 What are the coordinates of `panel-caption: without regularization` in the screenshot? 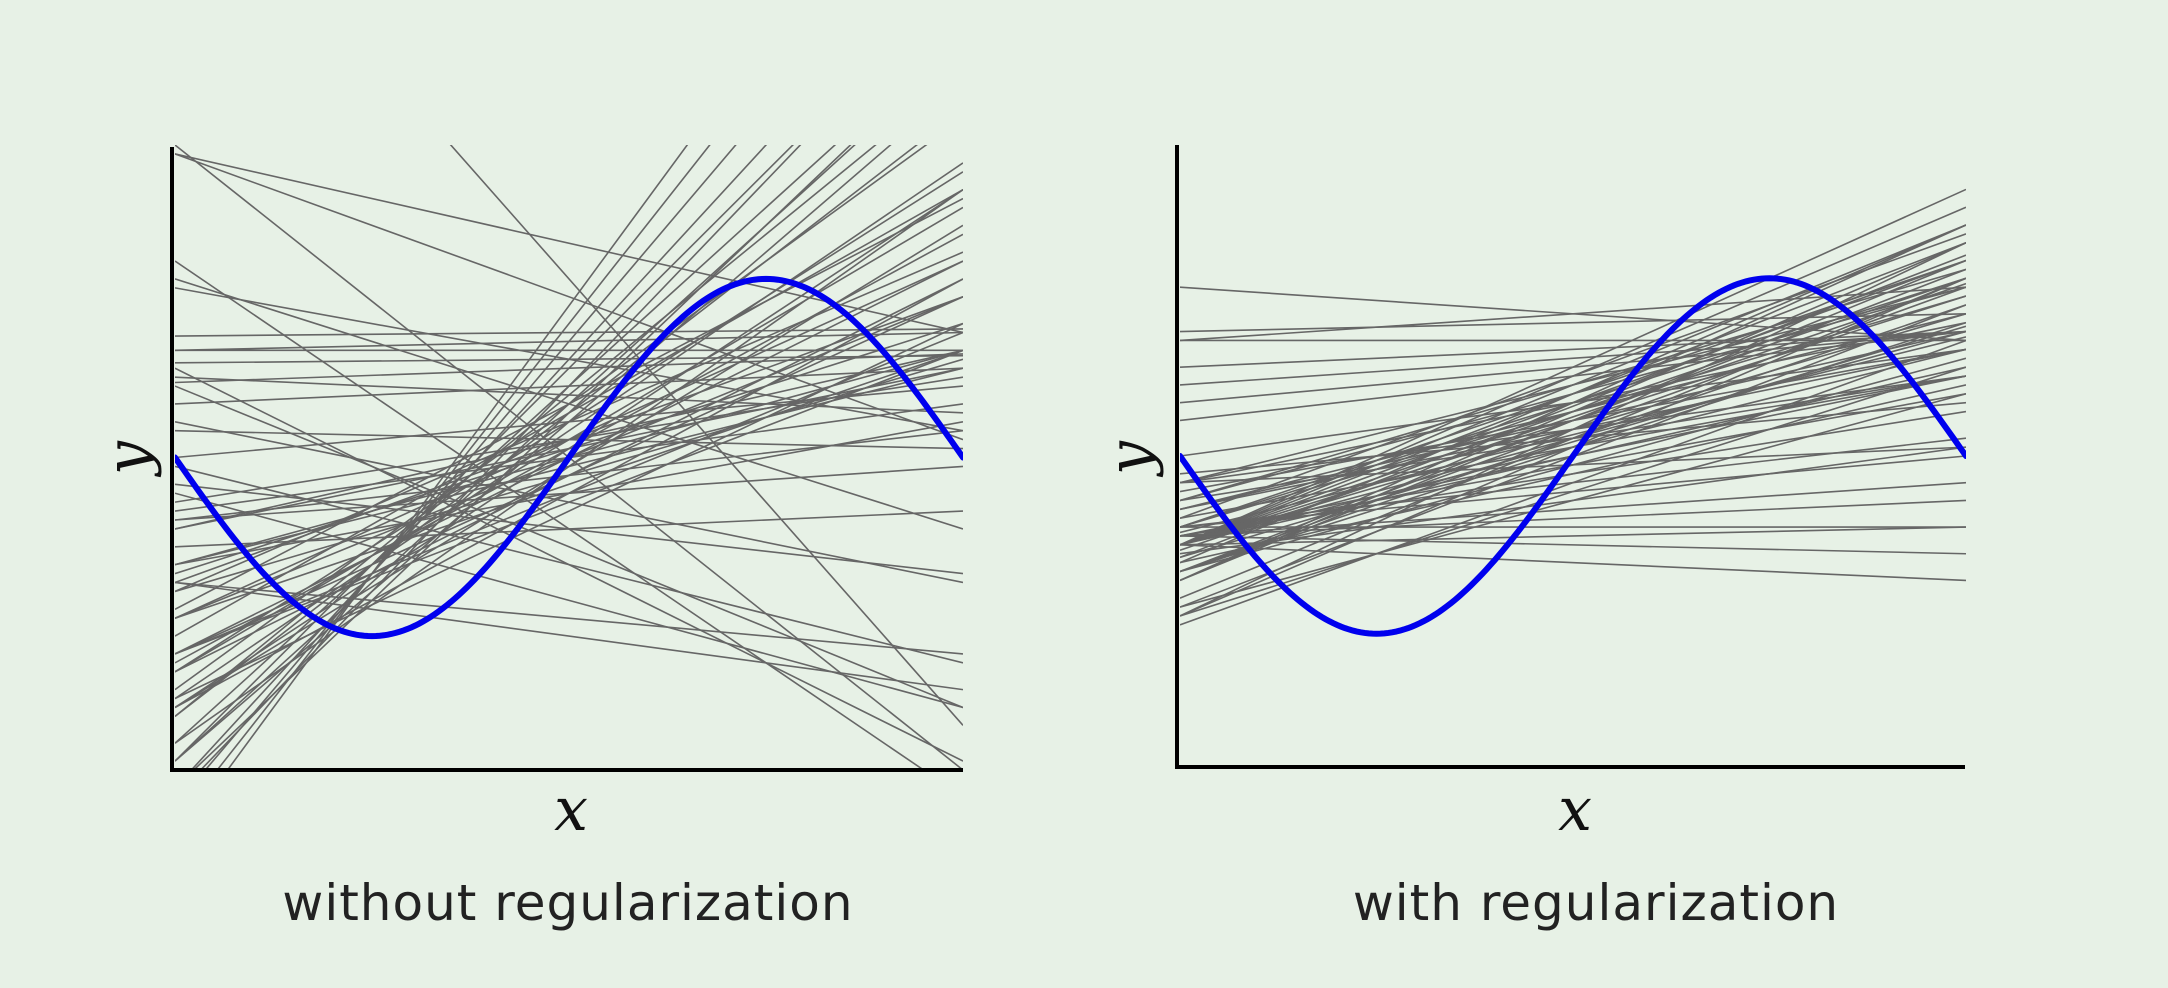 It's located at (567, 903).